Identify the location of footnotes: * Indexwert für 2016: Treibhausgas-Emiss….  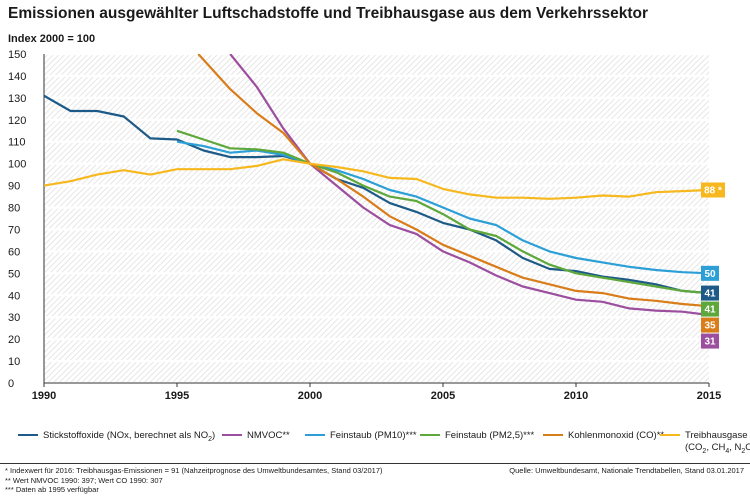
(194, 480).